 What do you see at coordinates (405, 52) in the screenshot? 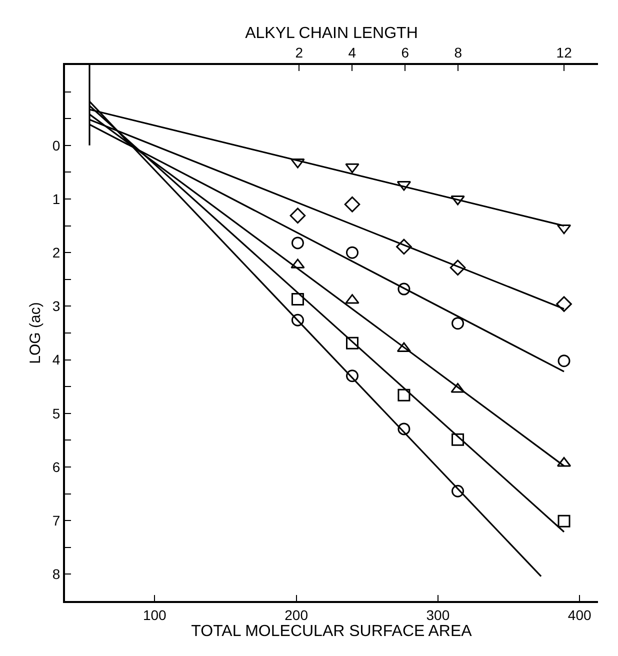
I see `x2-tick-label: 6` at bounding box center [405, 52].